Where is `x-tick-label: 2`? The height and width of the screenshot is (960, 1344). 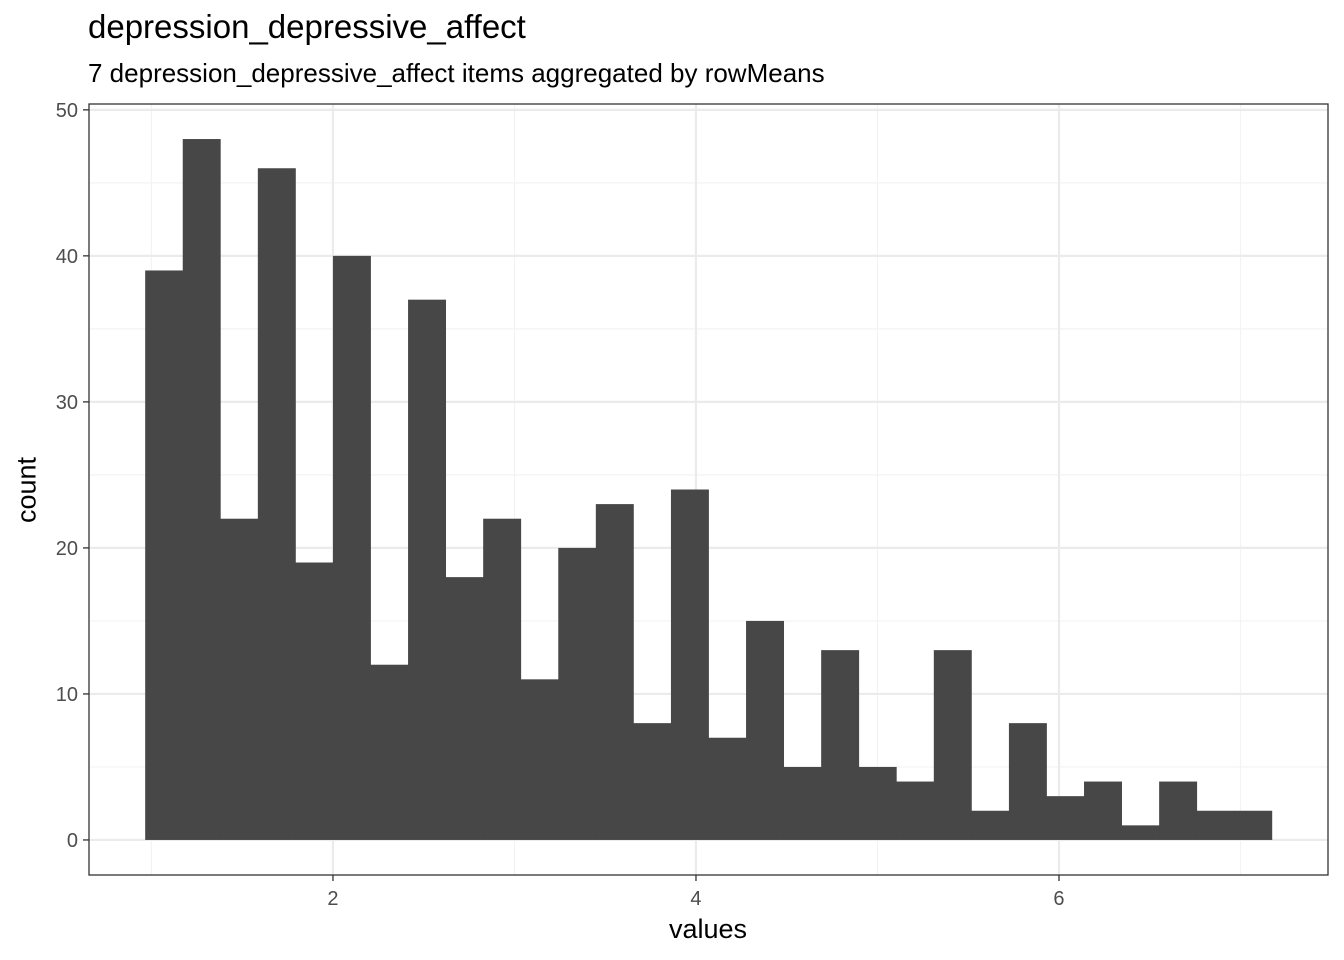 x-tick-label: 2 is located at coordinates (332, 899).